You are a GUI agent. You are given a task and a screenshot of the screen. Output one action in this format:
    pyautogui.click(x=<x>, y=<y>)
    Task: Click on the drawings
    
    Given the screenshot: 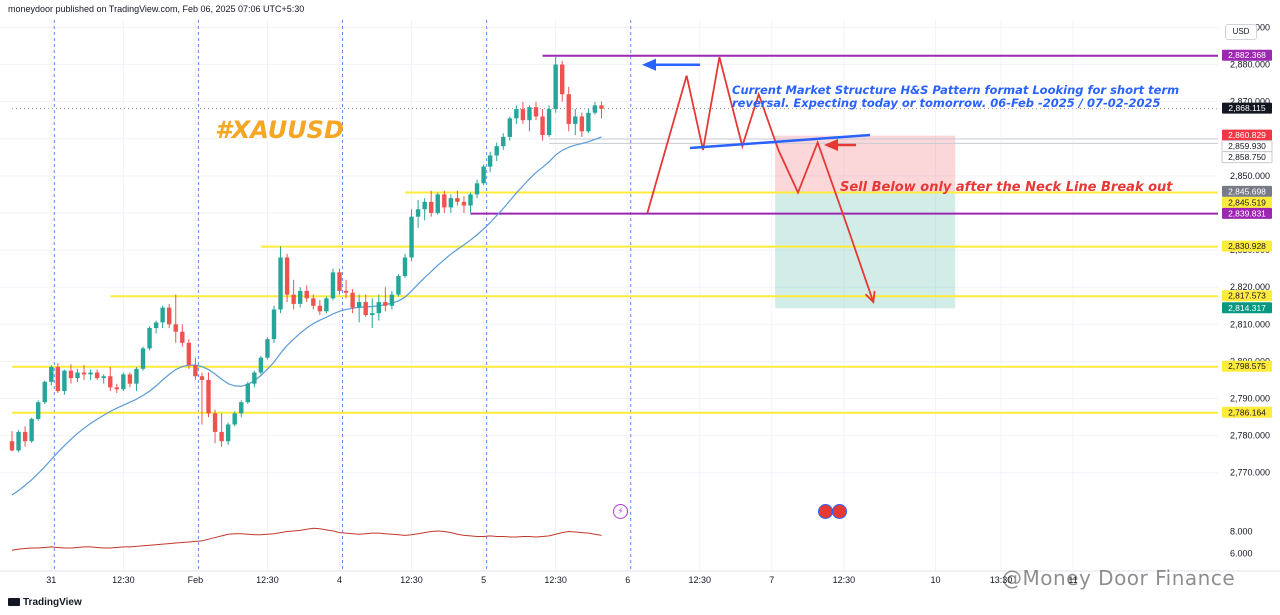 What is the action you would take?
    pyautogui.click(x=759, y=180)
    